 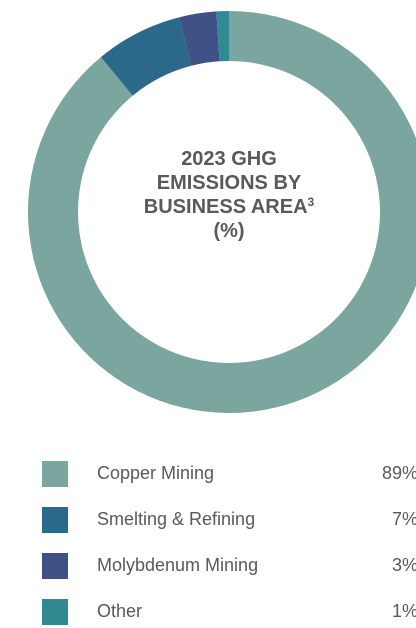 I want to click on value-label: 3%, so click(x=404, y=565).